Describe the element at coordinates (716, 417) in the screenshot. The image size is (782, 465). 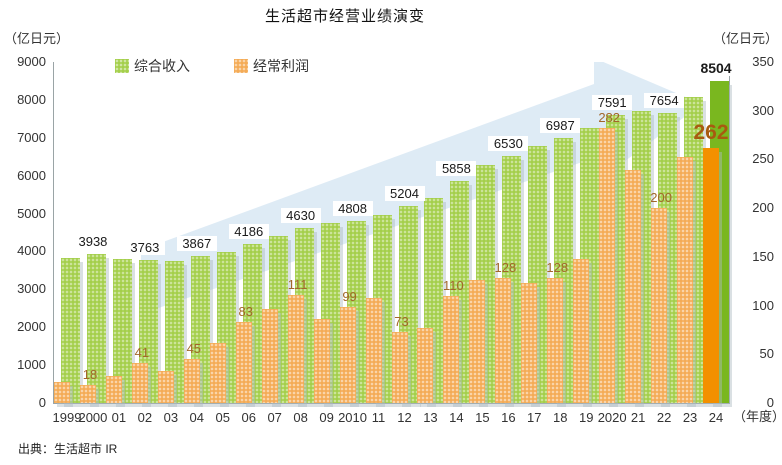
I see `x-tick-24: 24` at that location.